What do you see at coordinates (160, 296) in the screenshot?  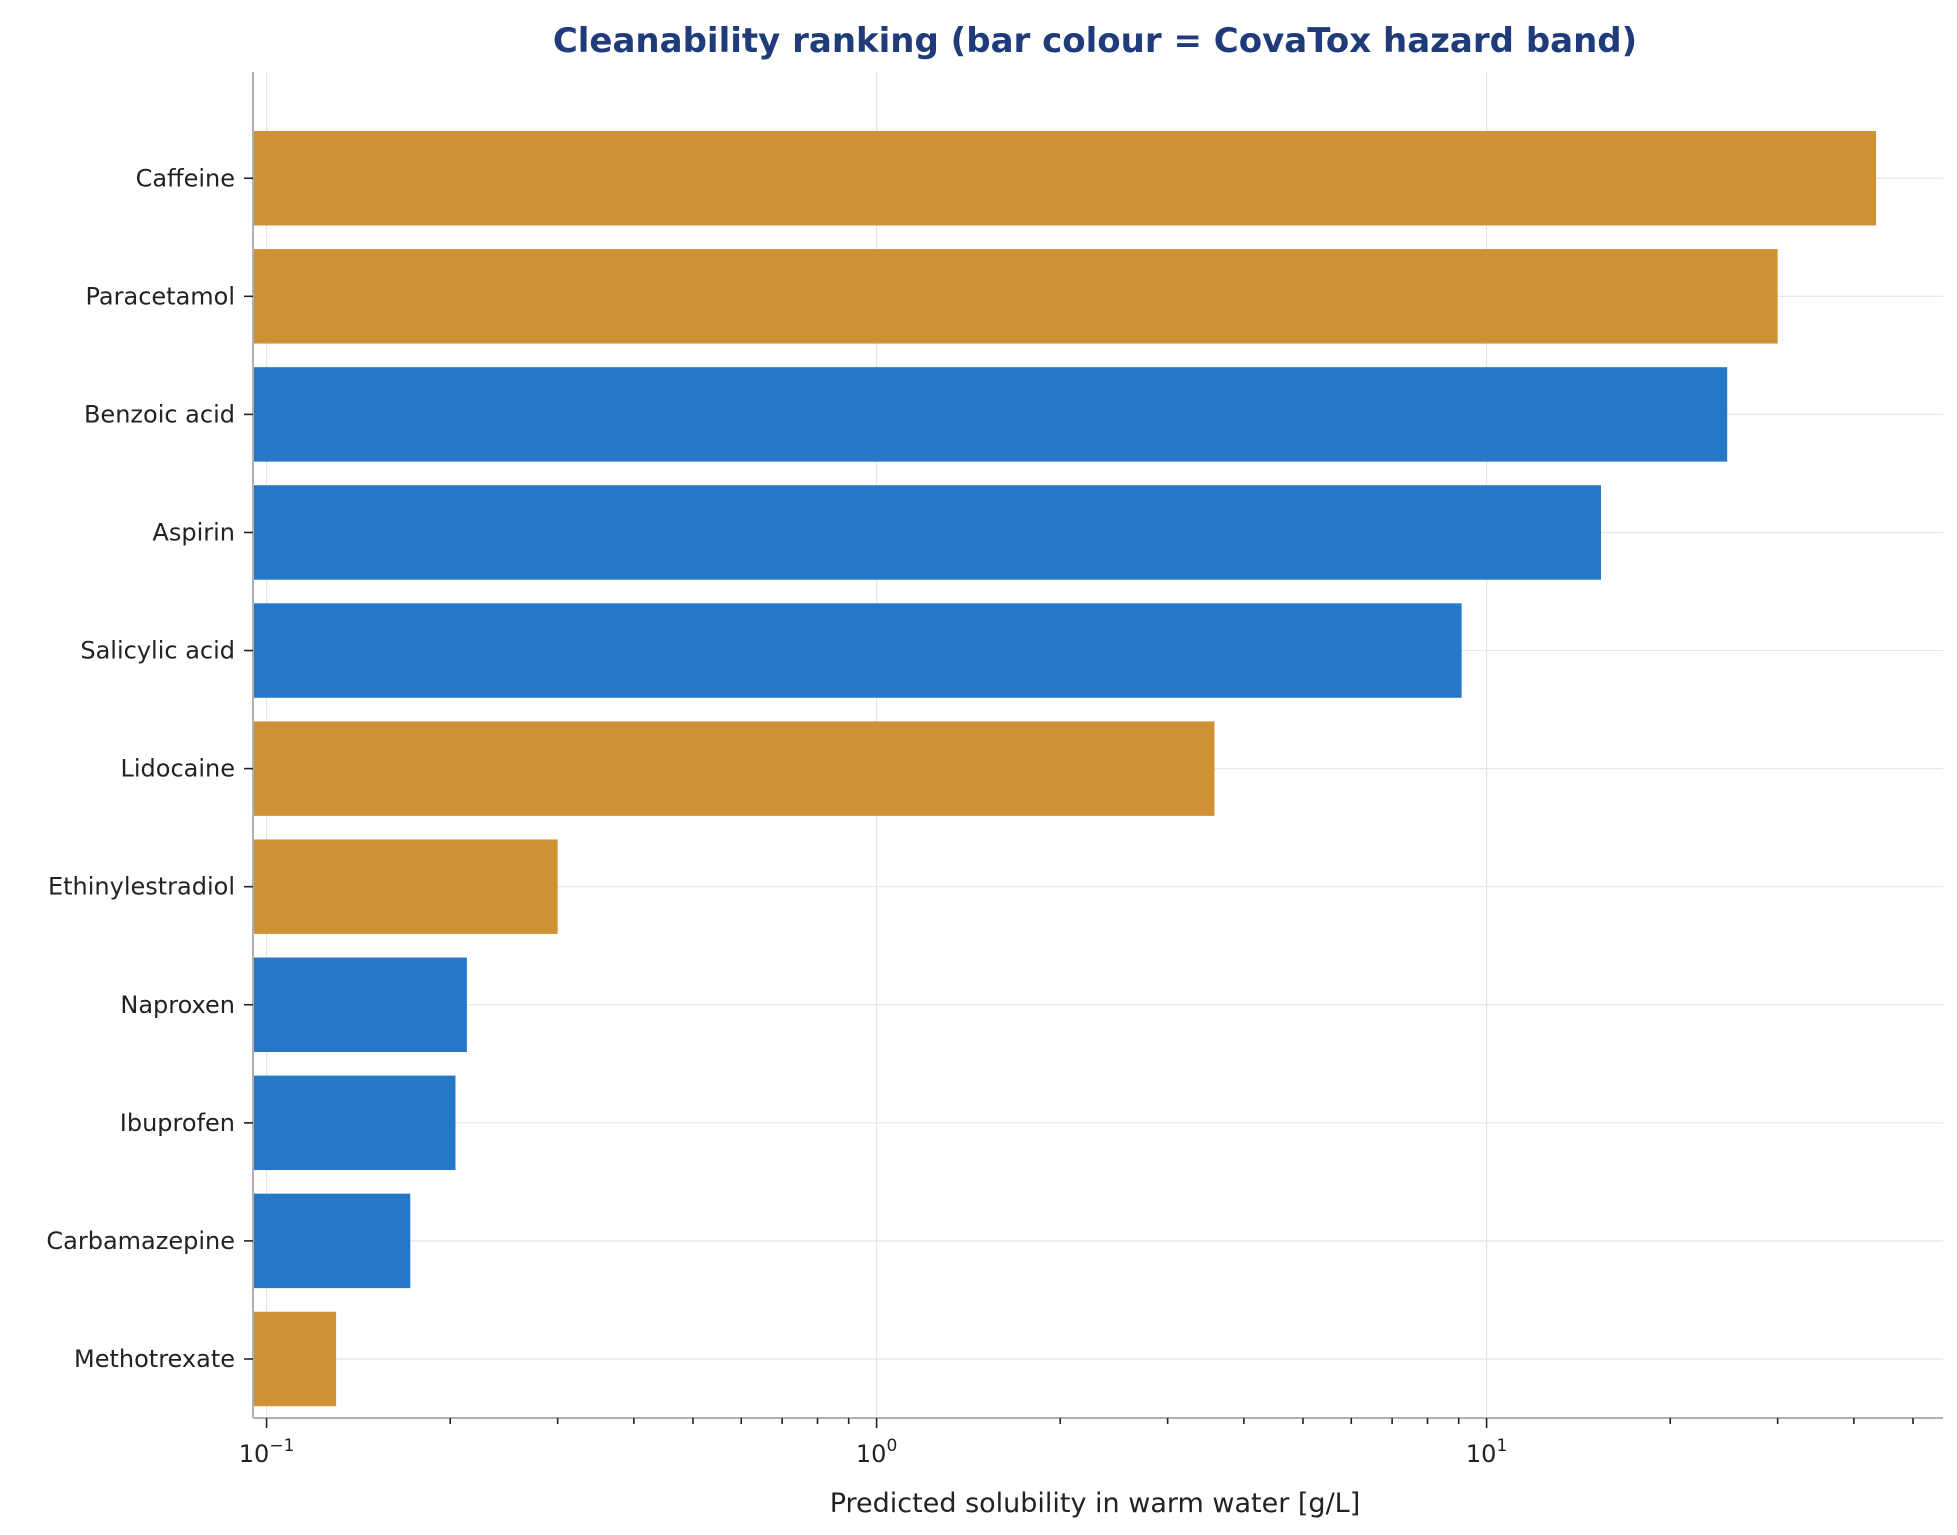 I see `y-tick-label: Paracetamol` at bounding box center [160, 296].